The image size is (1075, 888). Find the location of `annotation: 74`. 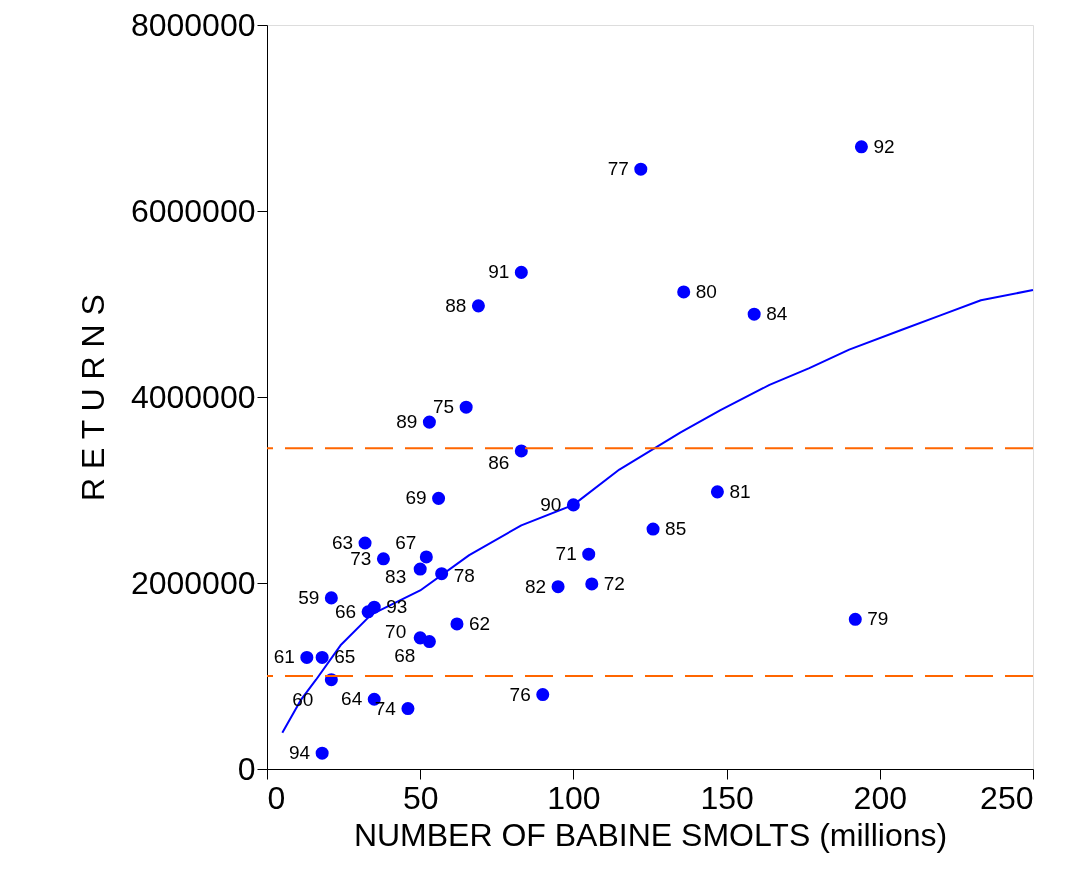

annotation: 74 is located at coordinates (385, 708).